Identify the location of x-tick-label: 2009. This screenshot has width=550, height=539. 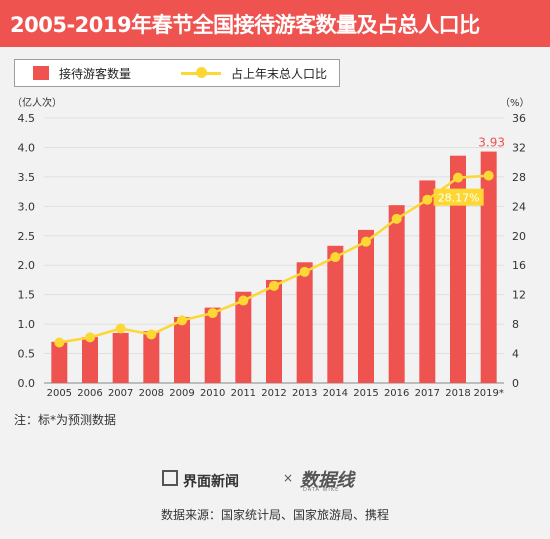
(181, 393).